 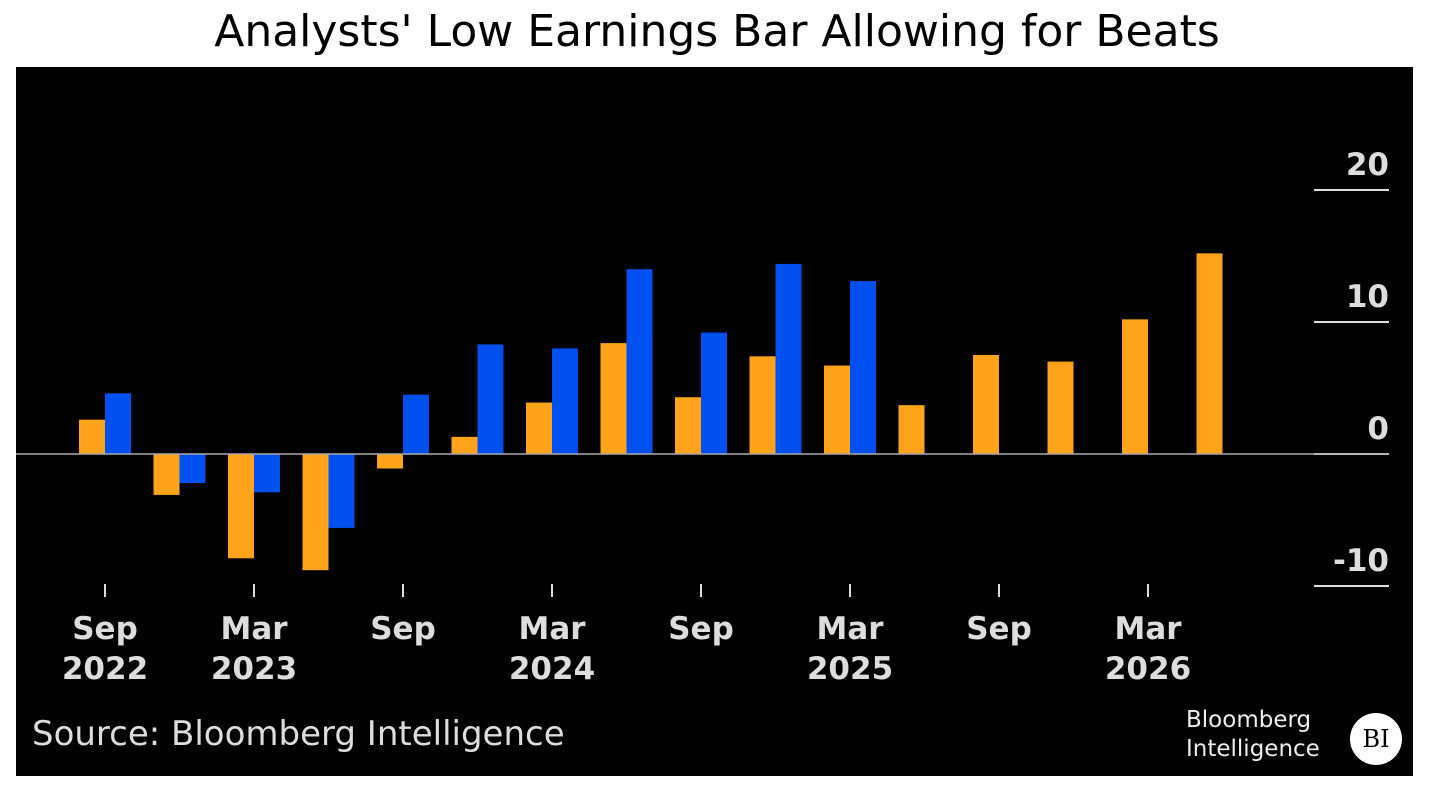 I want to click on x-tick-year: 2025, so click(x=850, y=669).